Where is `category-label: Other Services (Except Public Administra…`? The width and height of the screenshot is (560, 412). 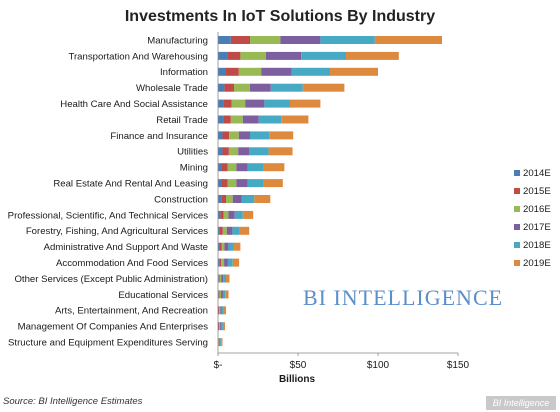 category-label: Other Services (Except Public Administra… is located at coordinates (111, 279).